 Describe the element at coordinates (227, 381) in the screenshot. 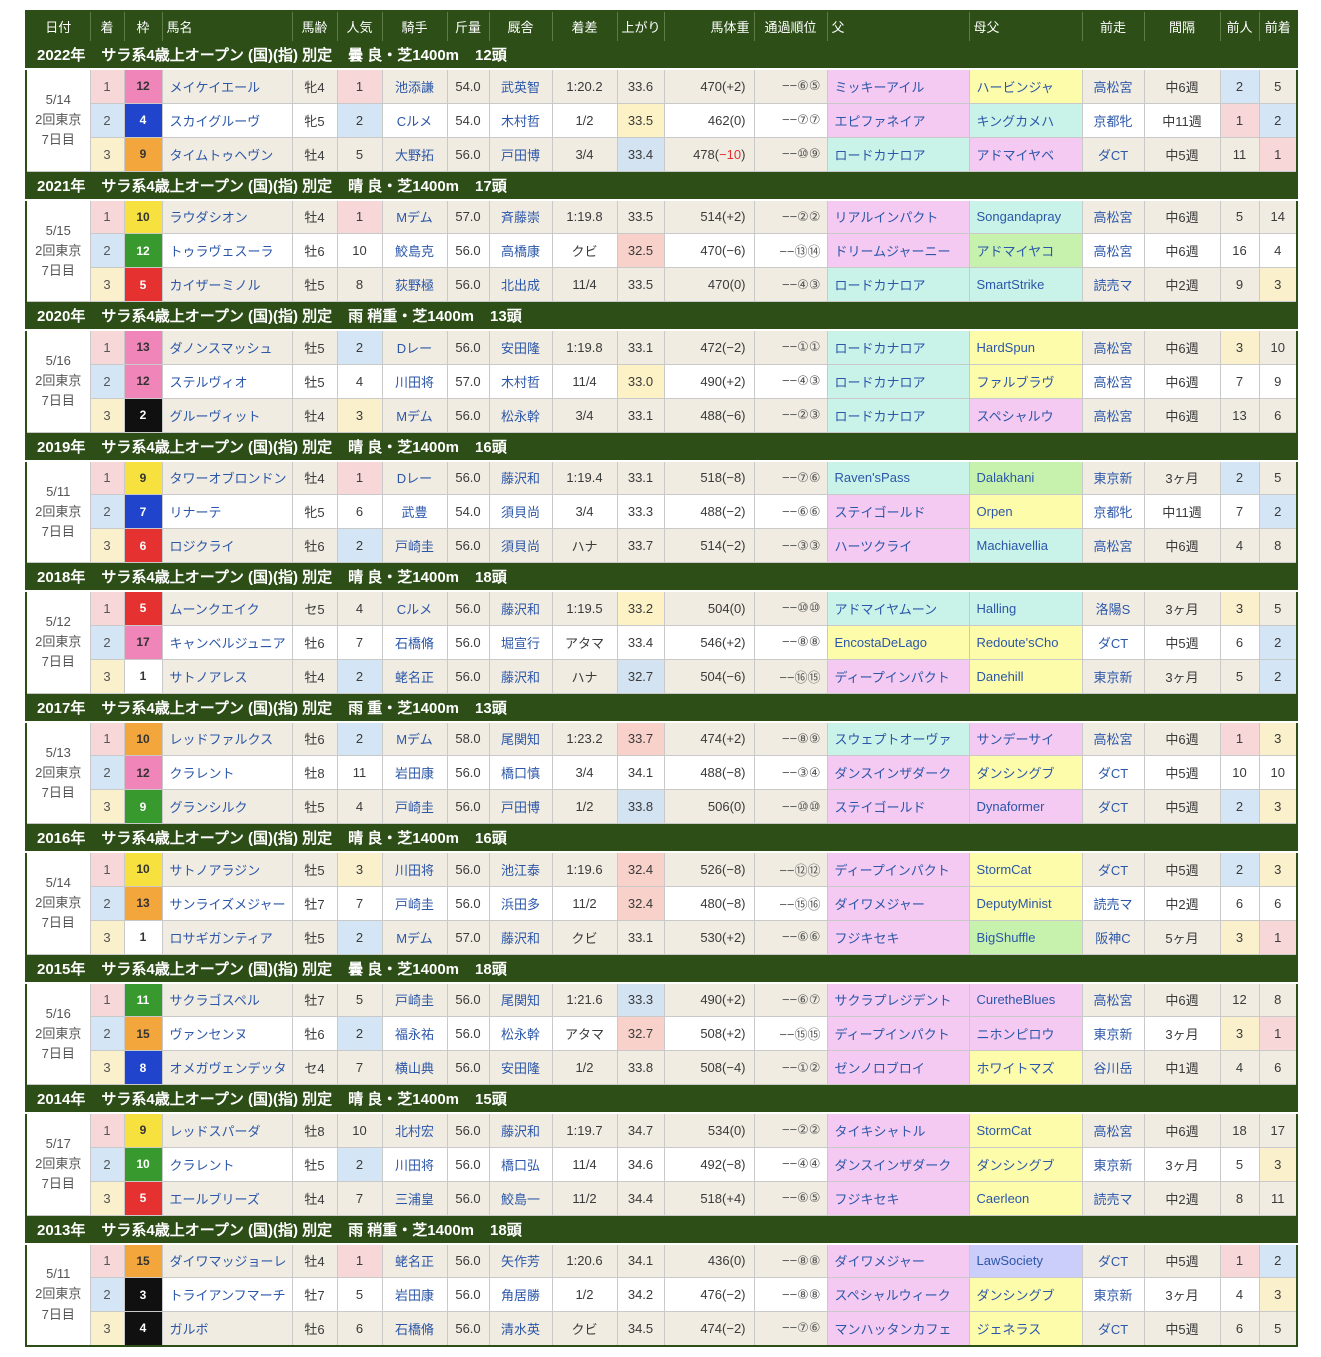

I see `horse-name-link: ステルヴィオ` at that location.